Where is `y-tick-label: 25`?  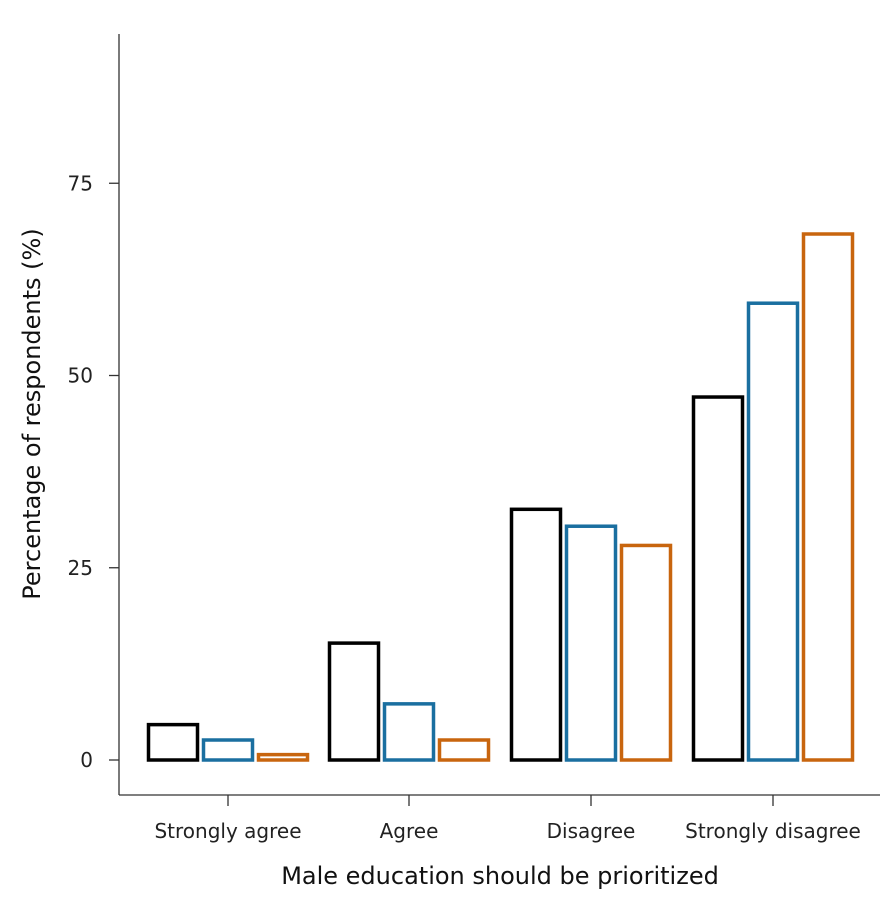
y-tick-label: 25 is located at coordinates (80, 568).